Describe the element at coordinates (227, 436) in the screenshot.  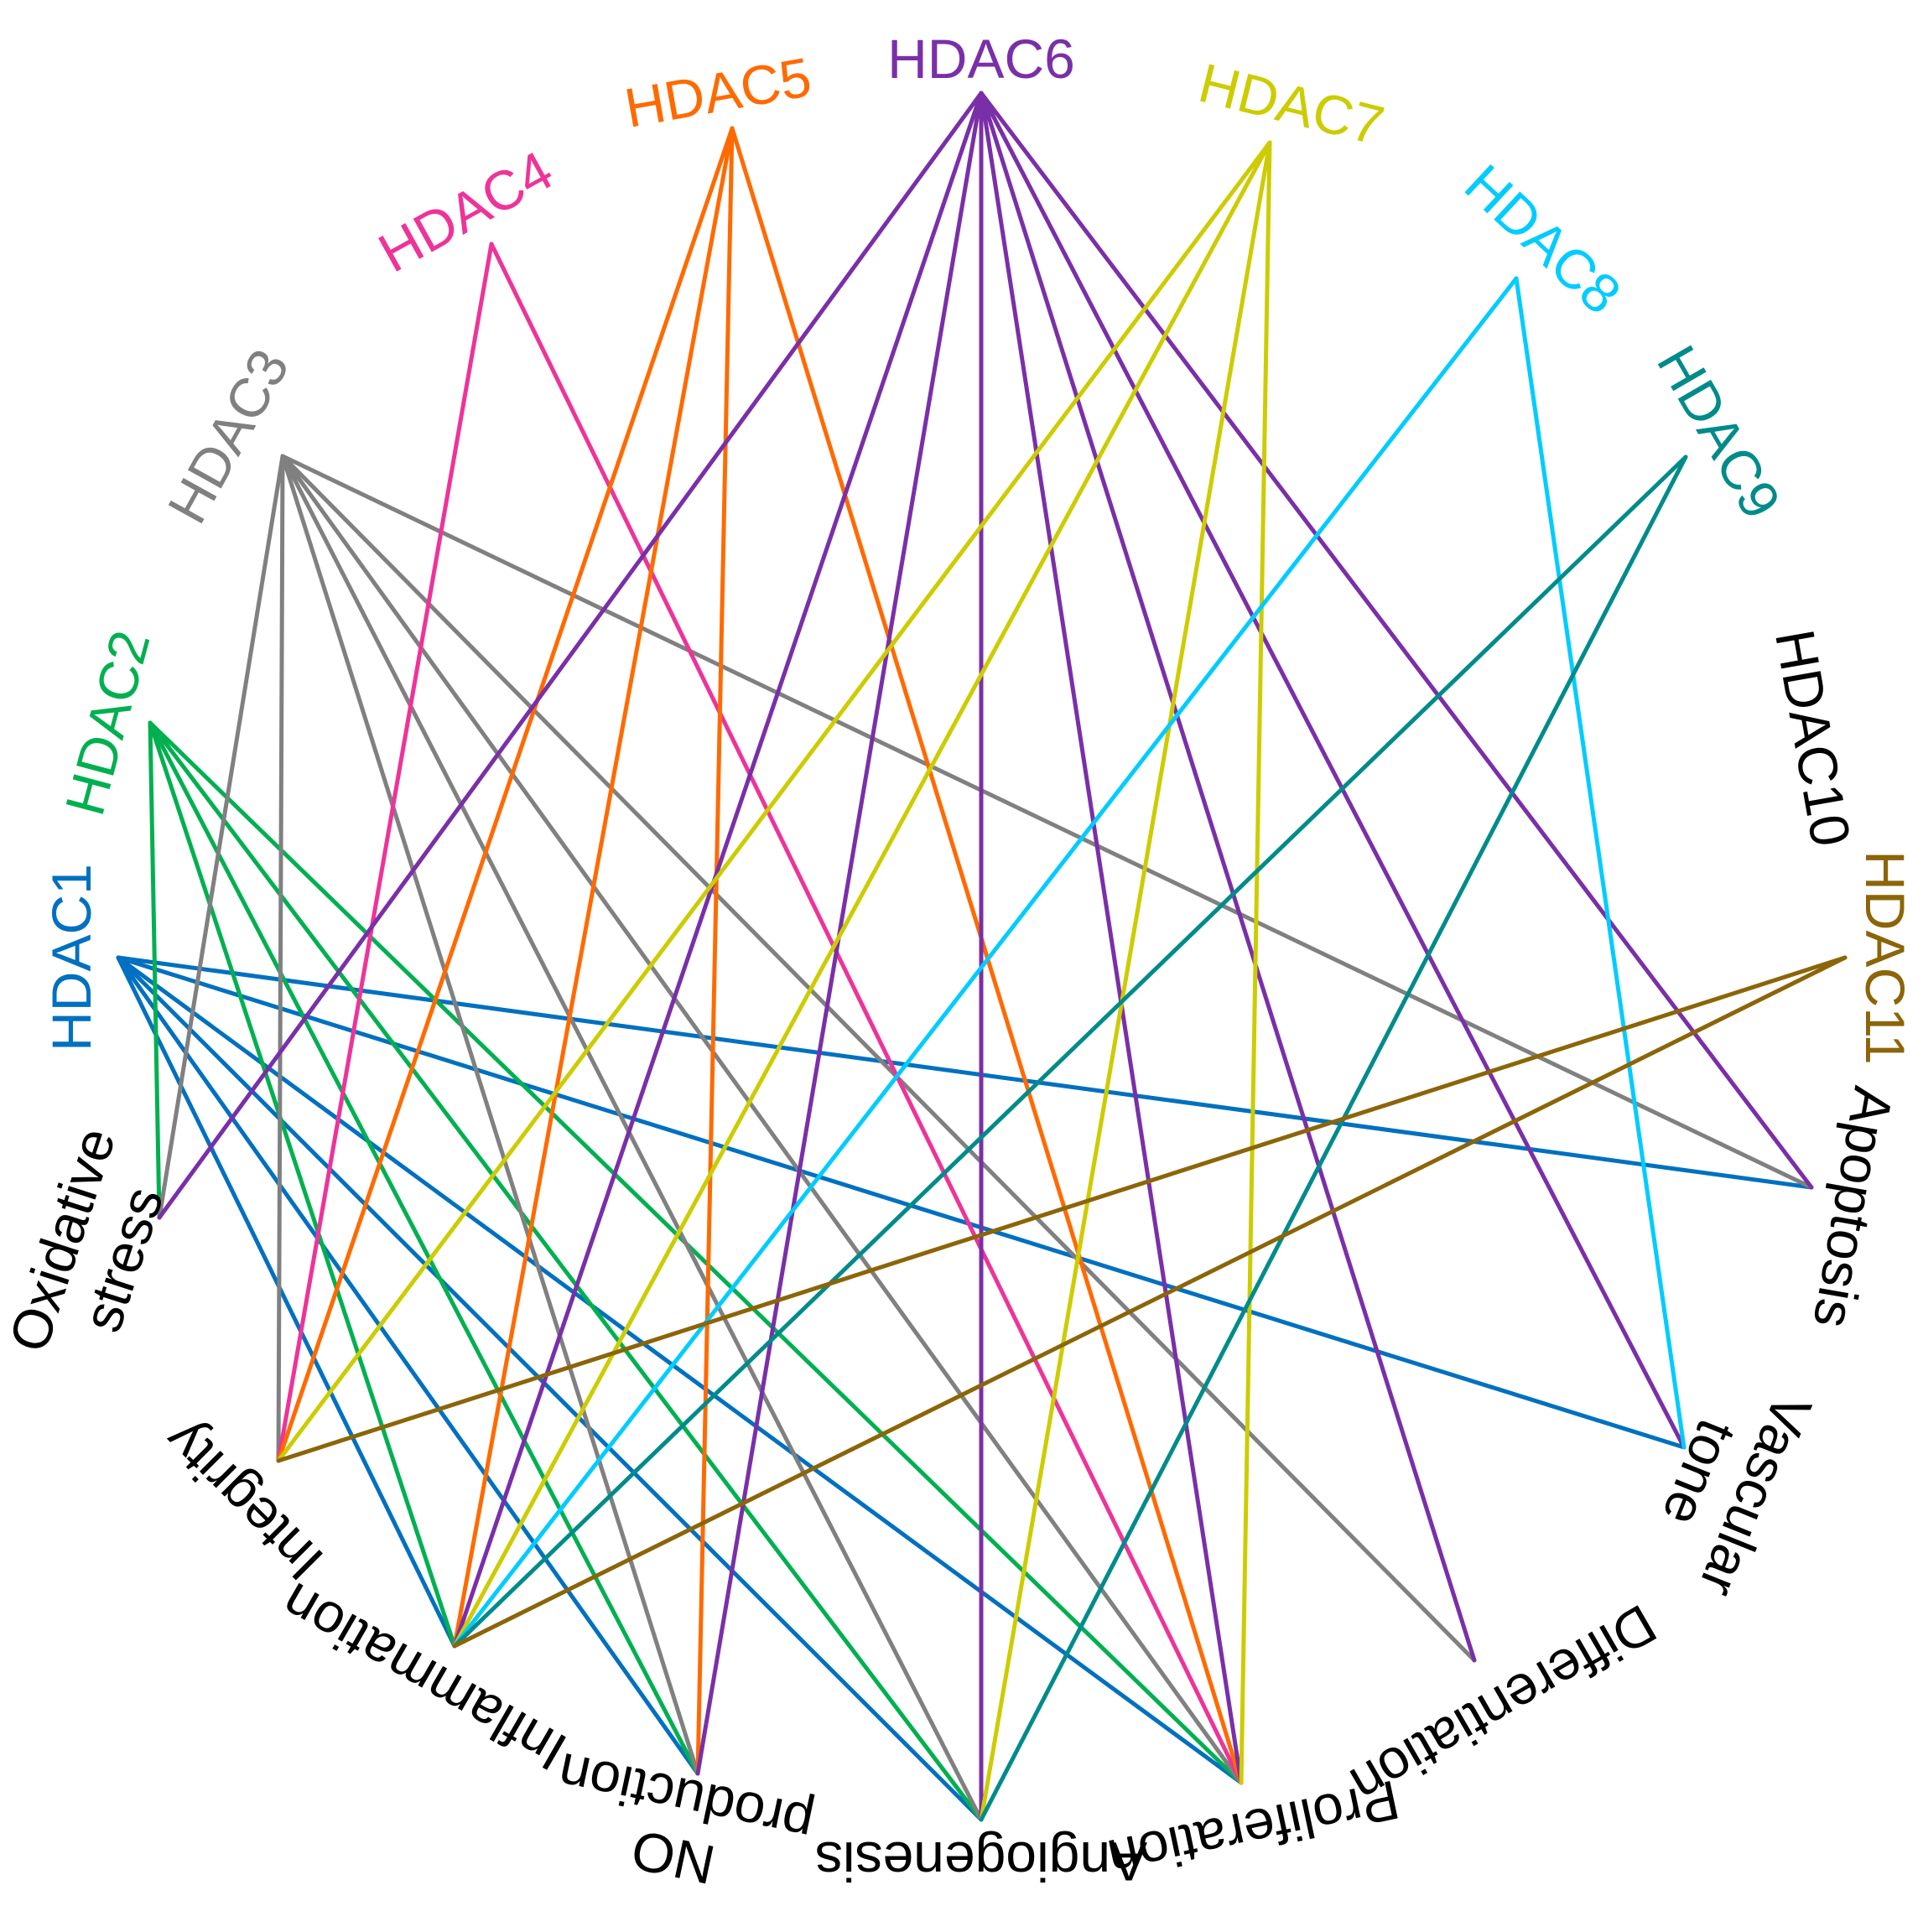
I see `node-label-hdac3: HDAC3` at that location.